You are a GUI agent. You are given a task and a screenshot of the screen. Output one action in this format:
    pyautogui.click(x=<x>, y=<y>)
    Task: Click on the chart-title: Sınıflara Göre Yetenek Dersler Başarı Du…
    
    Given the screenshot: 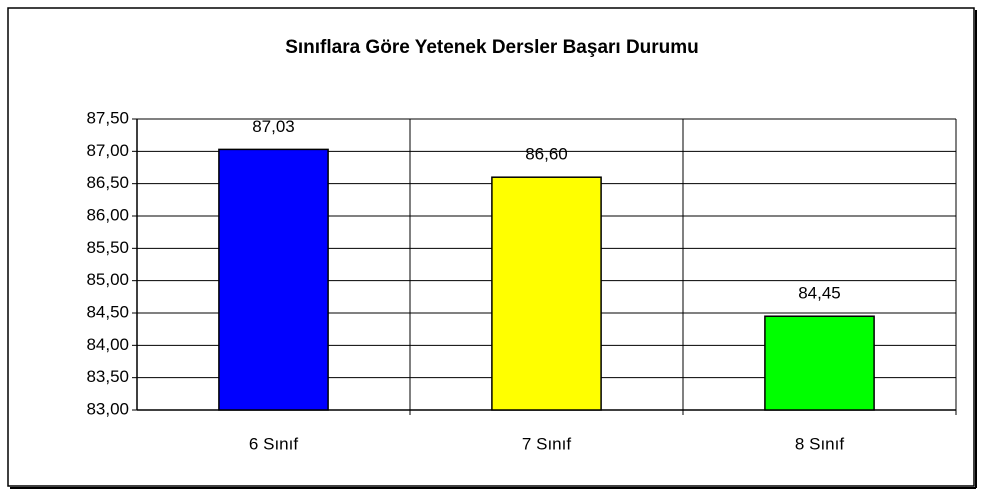 What is the action you would take?
    pyautogui.click(x=492, y=47)
    